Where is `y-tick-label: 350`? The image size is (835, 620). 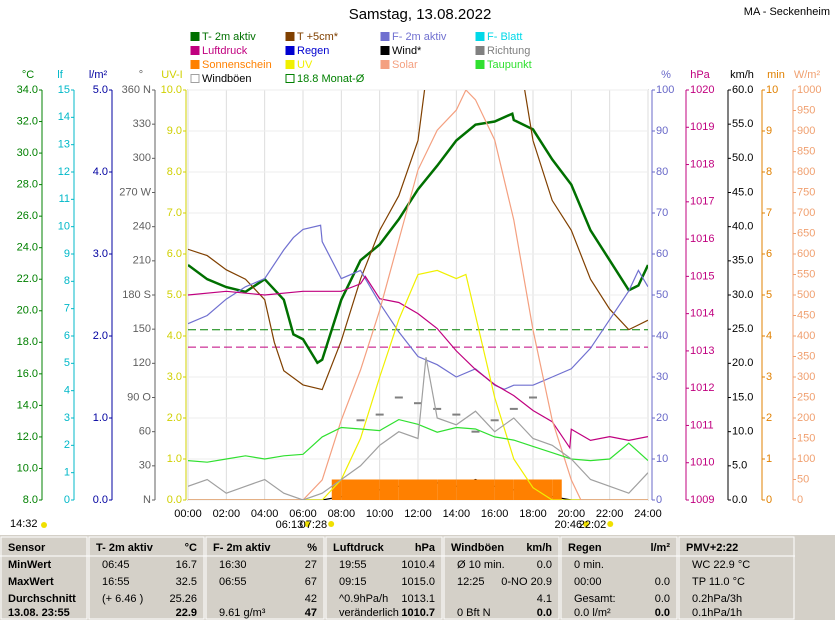
y-tick-label: 350 is located at coordinates (806, 356).